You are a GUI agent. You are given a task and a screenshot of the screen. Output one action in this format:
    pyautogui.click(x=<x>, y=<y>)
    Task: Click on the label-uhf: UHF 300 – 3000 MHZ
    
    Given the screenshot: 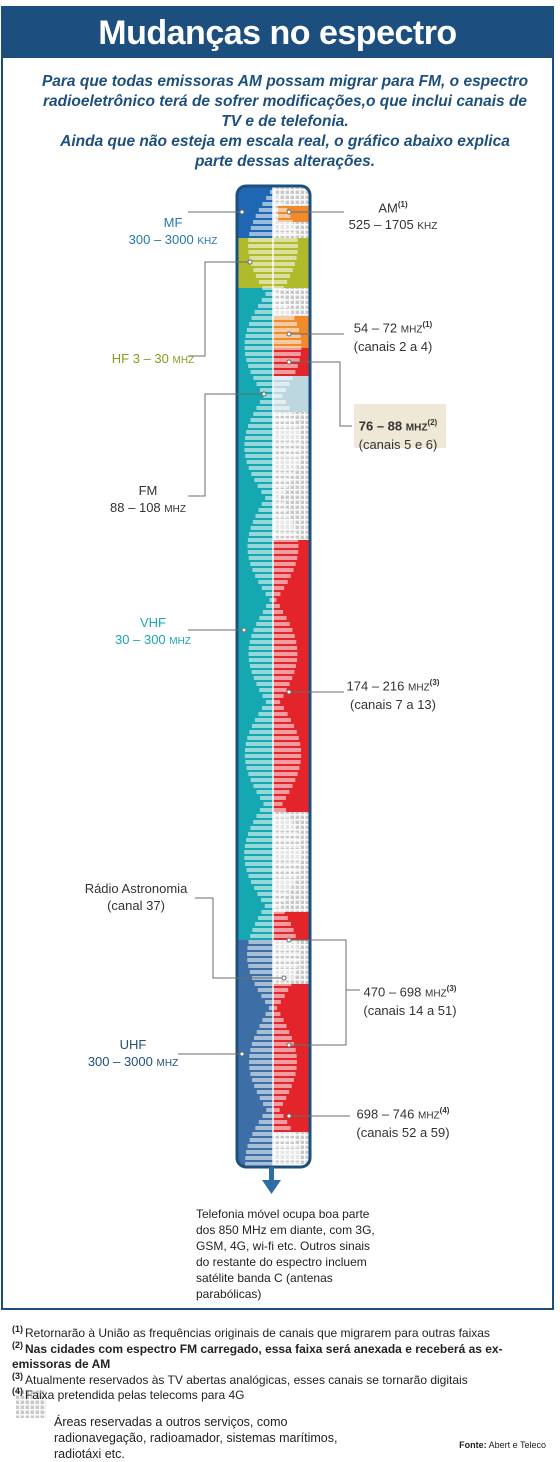 What is the action you would take?
    pyautogui.click(x=133, y=1053)
    